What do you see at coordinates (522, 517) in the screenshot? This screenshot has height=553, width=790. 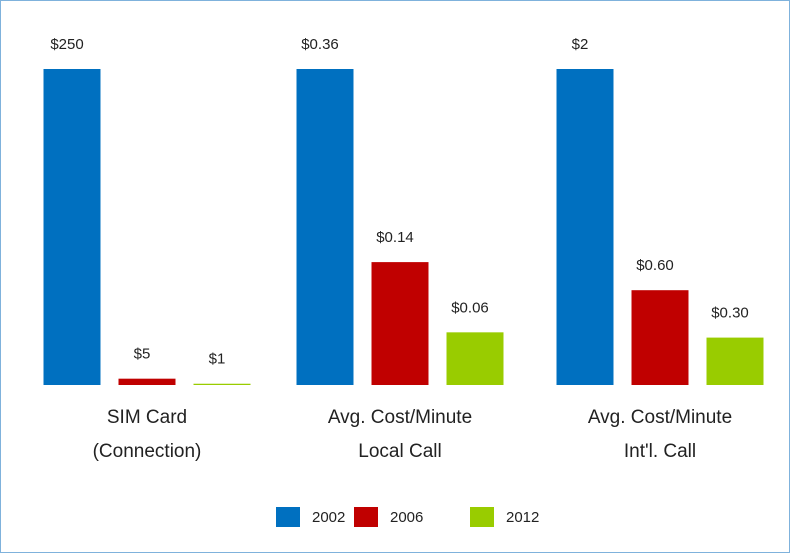 I see `legend-label: 2012` at bounding box center [522, 517].